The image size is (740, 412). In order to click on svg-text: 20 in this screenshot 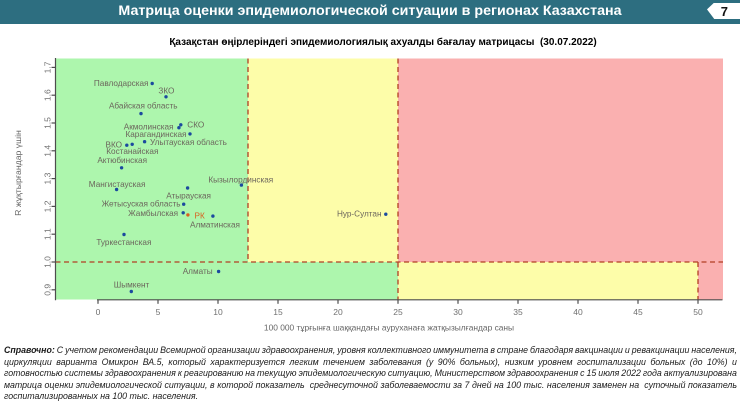, I will do `click(338, 312)`.